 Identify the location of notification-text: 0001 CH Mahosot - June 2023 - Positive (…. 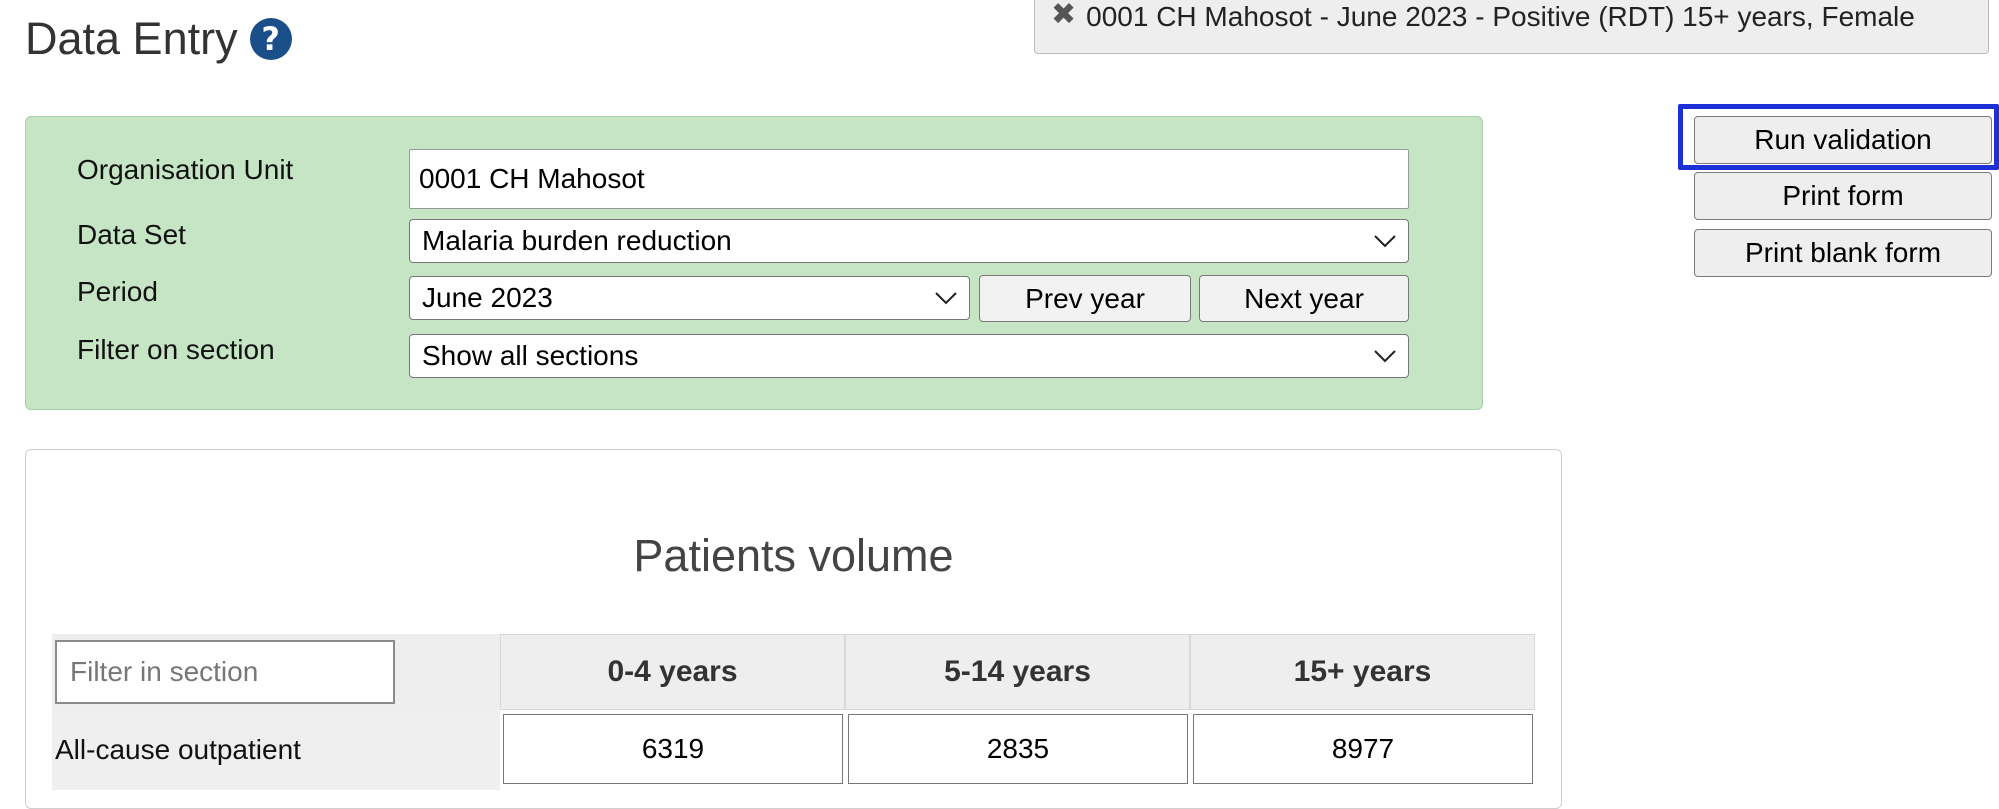
(1500, 16).